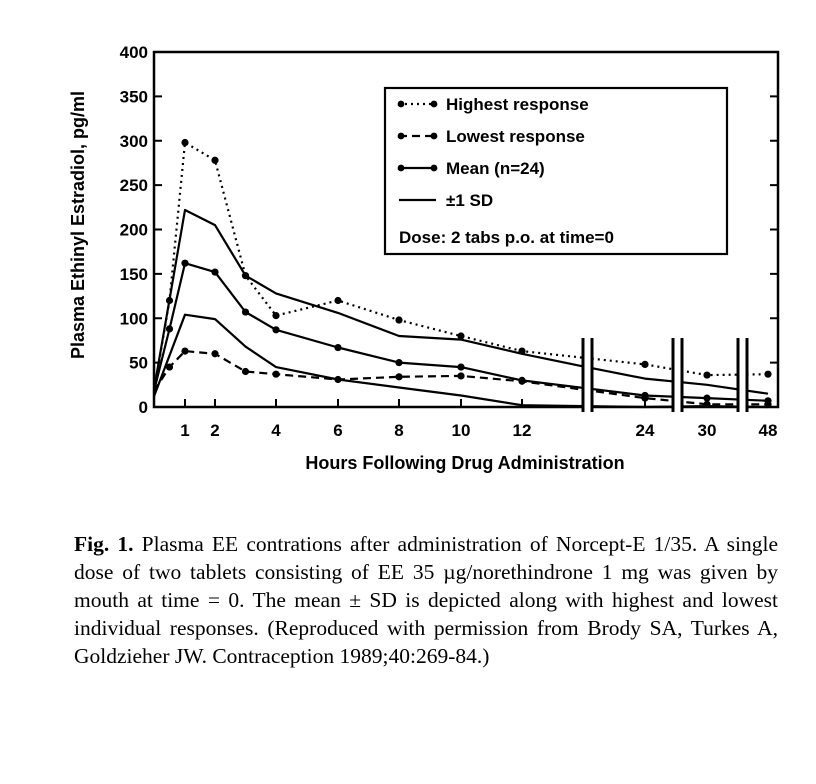 Image resolution: width=816 pixels, height=784 pixels. Describe the element at coordinates (276, 430) in the screenshot. I see `x-tick-label: 4` at that location.